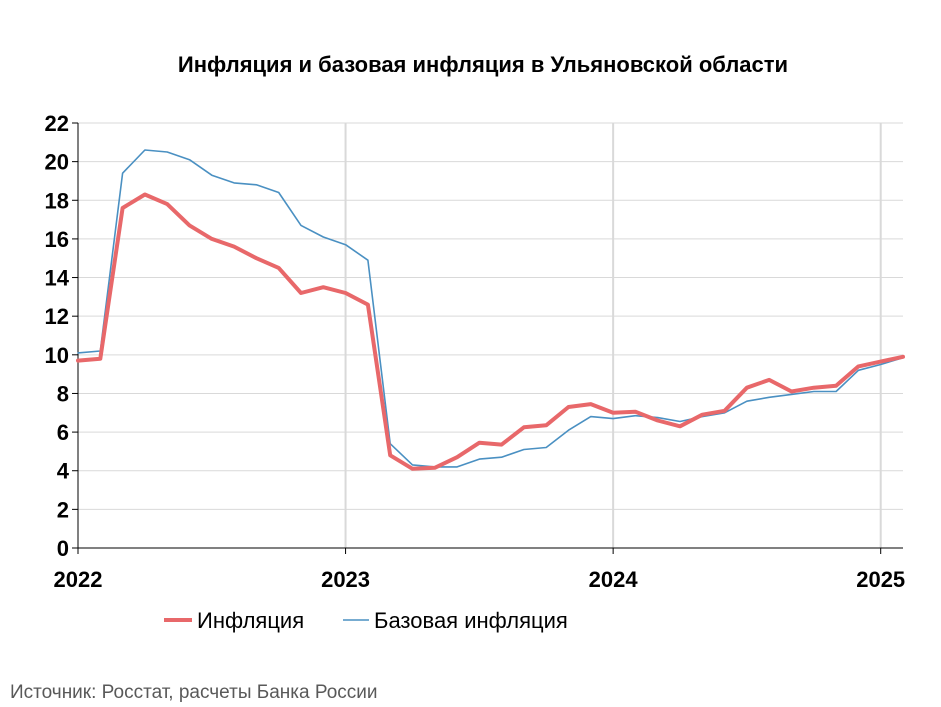  I want to click on y-tick-labels: 0 2 4 6 8 10 12 14 16 18 20 22, so click(57, 336).